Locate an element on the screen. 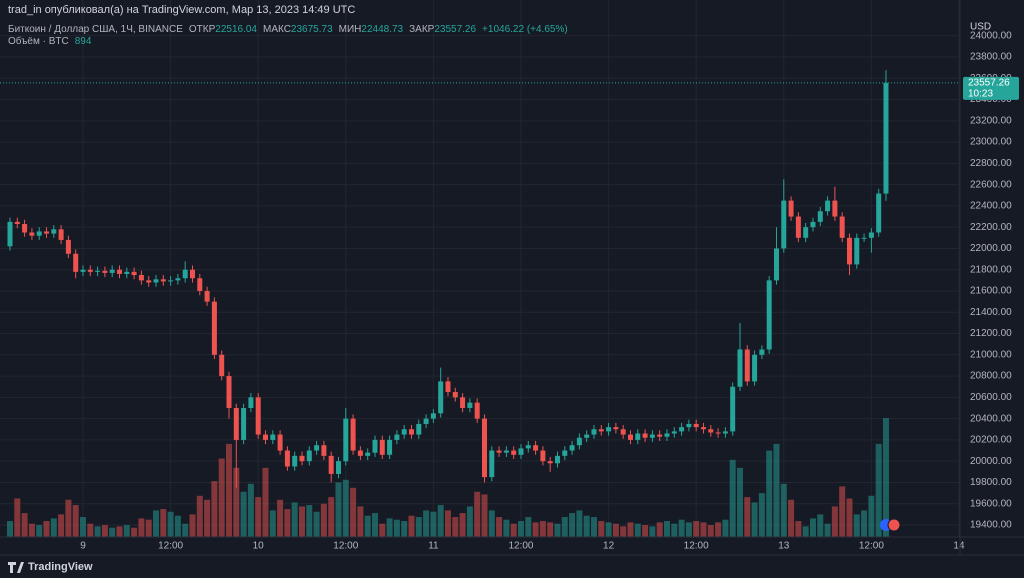  y-tick-label: 19800.00 is located at coordinates (991, 482).